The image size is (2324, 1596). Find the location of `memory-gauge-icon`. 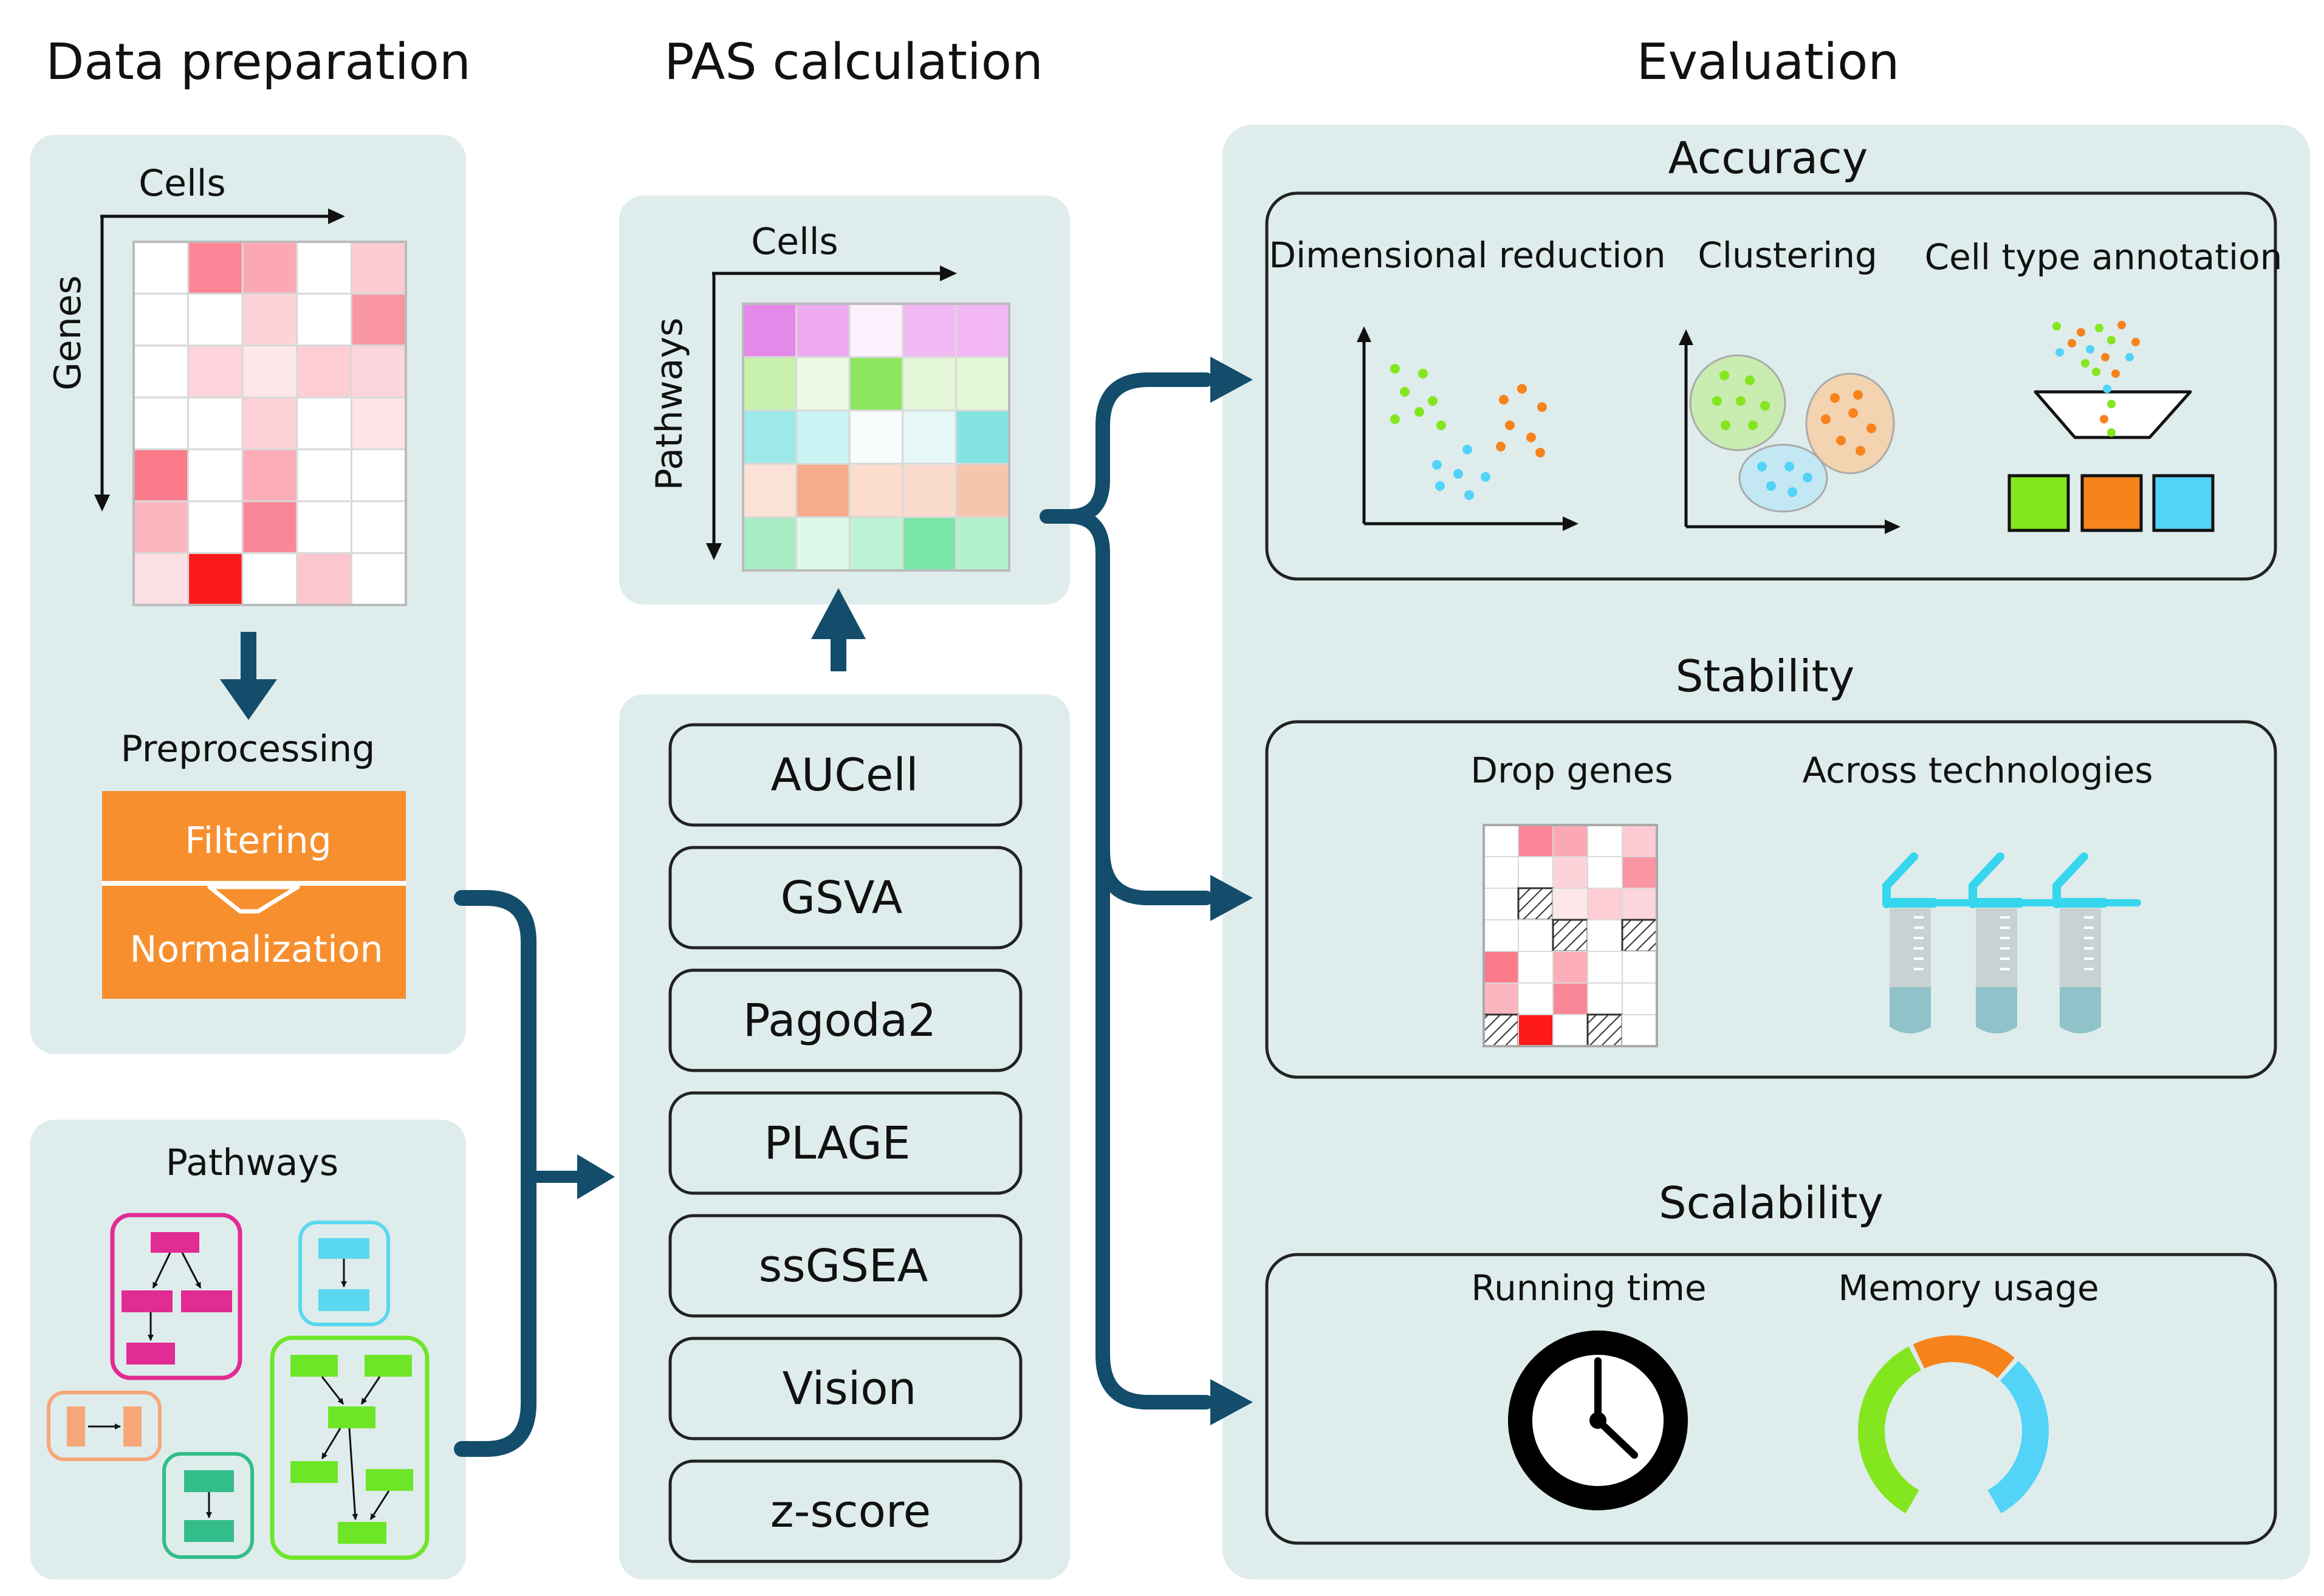

memory-gauge-icon is located at coordinates (1953, 1424).